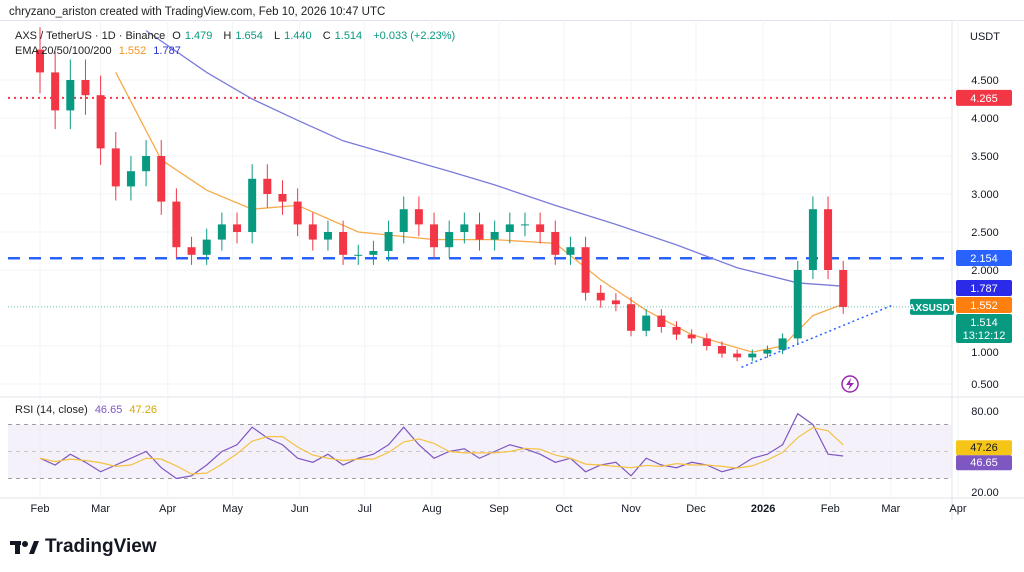 This screenshot has width=1024, height=572. I want to click on trendline, so click(817, 336).